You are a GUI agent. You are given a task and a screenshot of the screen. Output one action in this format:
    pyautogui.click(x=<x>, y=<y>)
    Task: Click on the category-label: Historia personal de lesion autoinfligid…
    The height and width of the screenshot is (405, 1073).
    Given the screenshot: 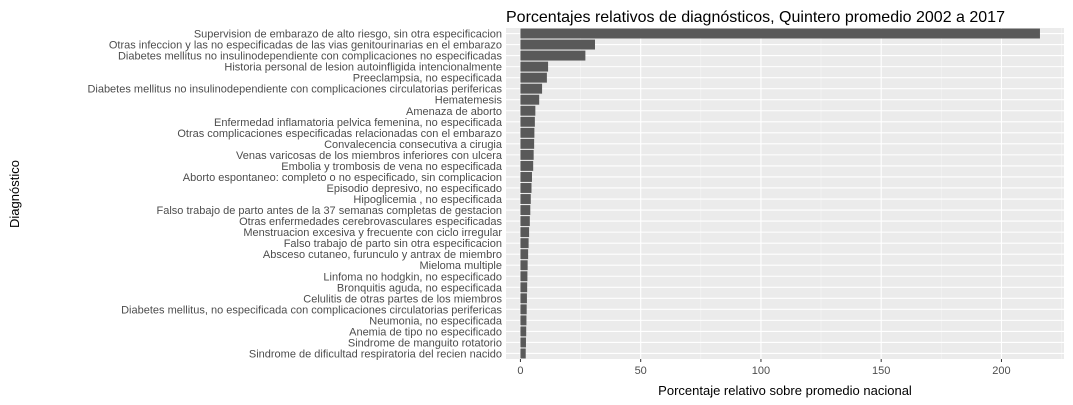 What is the action you would take?
    pyautogui.click(x=363, y=68)
    